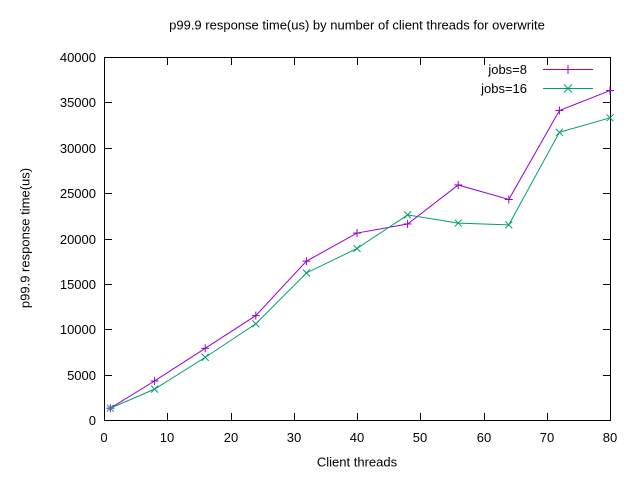 This screenshot has width=640, height=480. I want to click on y-tick-label: 35000, so click(78, 102).